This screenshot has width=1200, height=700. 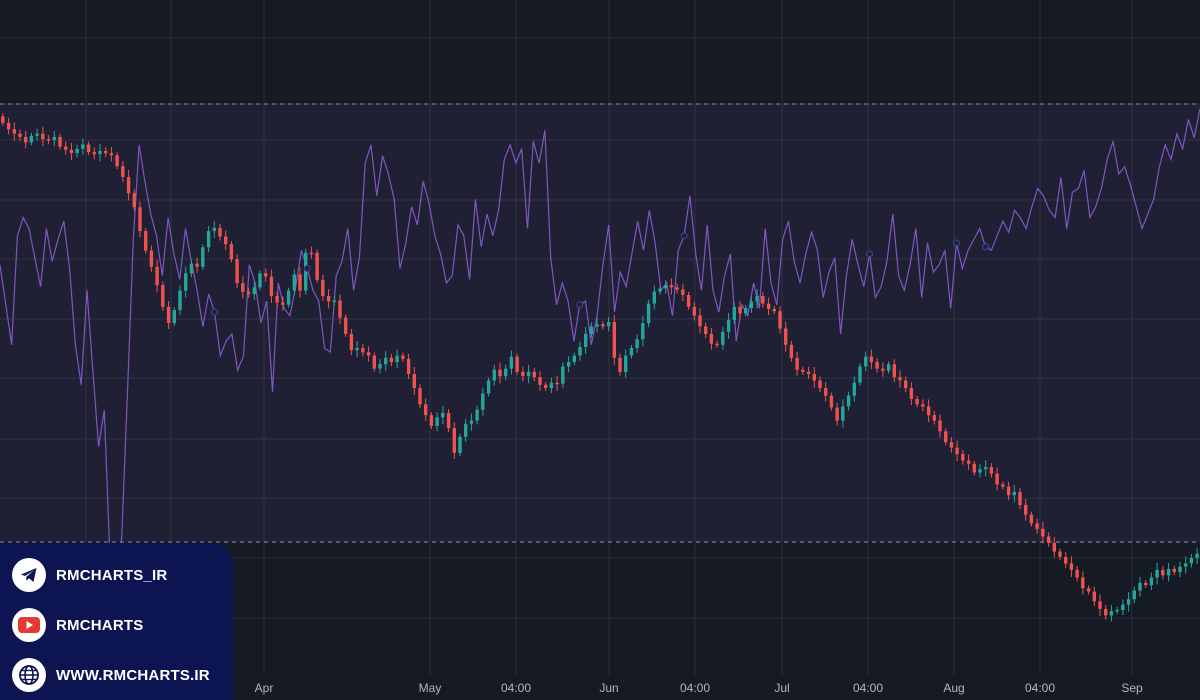 I want to click on youtube-handle: RMCHARTS, so click(x=100, y=625).